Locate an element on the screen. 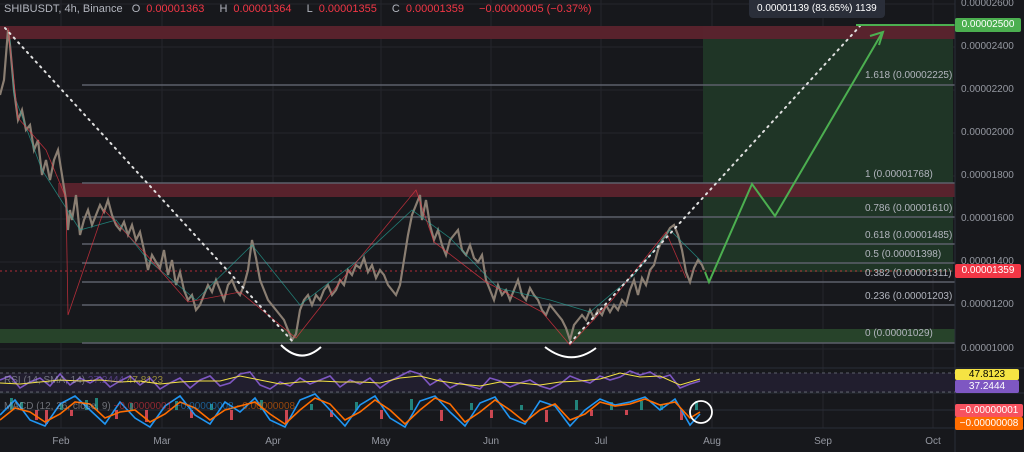 The height and width of the screenshot is (452, 1024). long-position-zone is located at coordinates (828, 149).